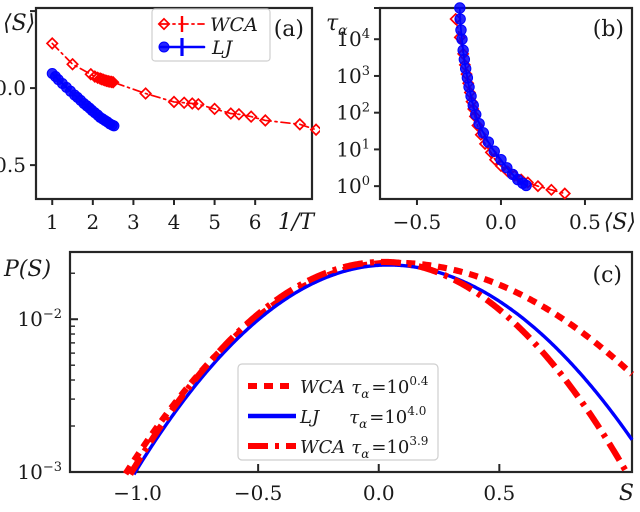 This screenshot has height=512, width=640. Describe the element at coordinates (297, 222) in the screenshot. I see `panel-a-xlabel: 1/T` at that location.